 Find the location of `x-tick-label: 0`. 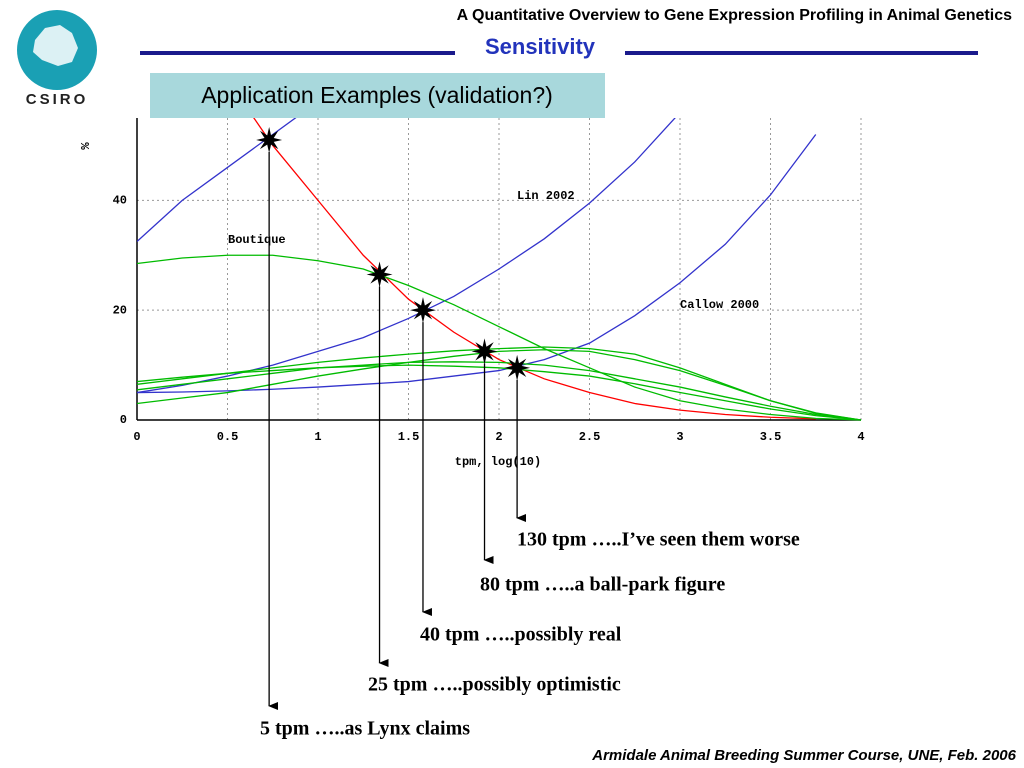

x-tick-label: 0 is located at coordinates (136, 437).